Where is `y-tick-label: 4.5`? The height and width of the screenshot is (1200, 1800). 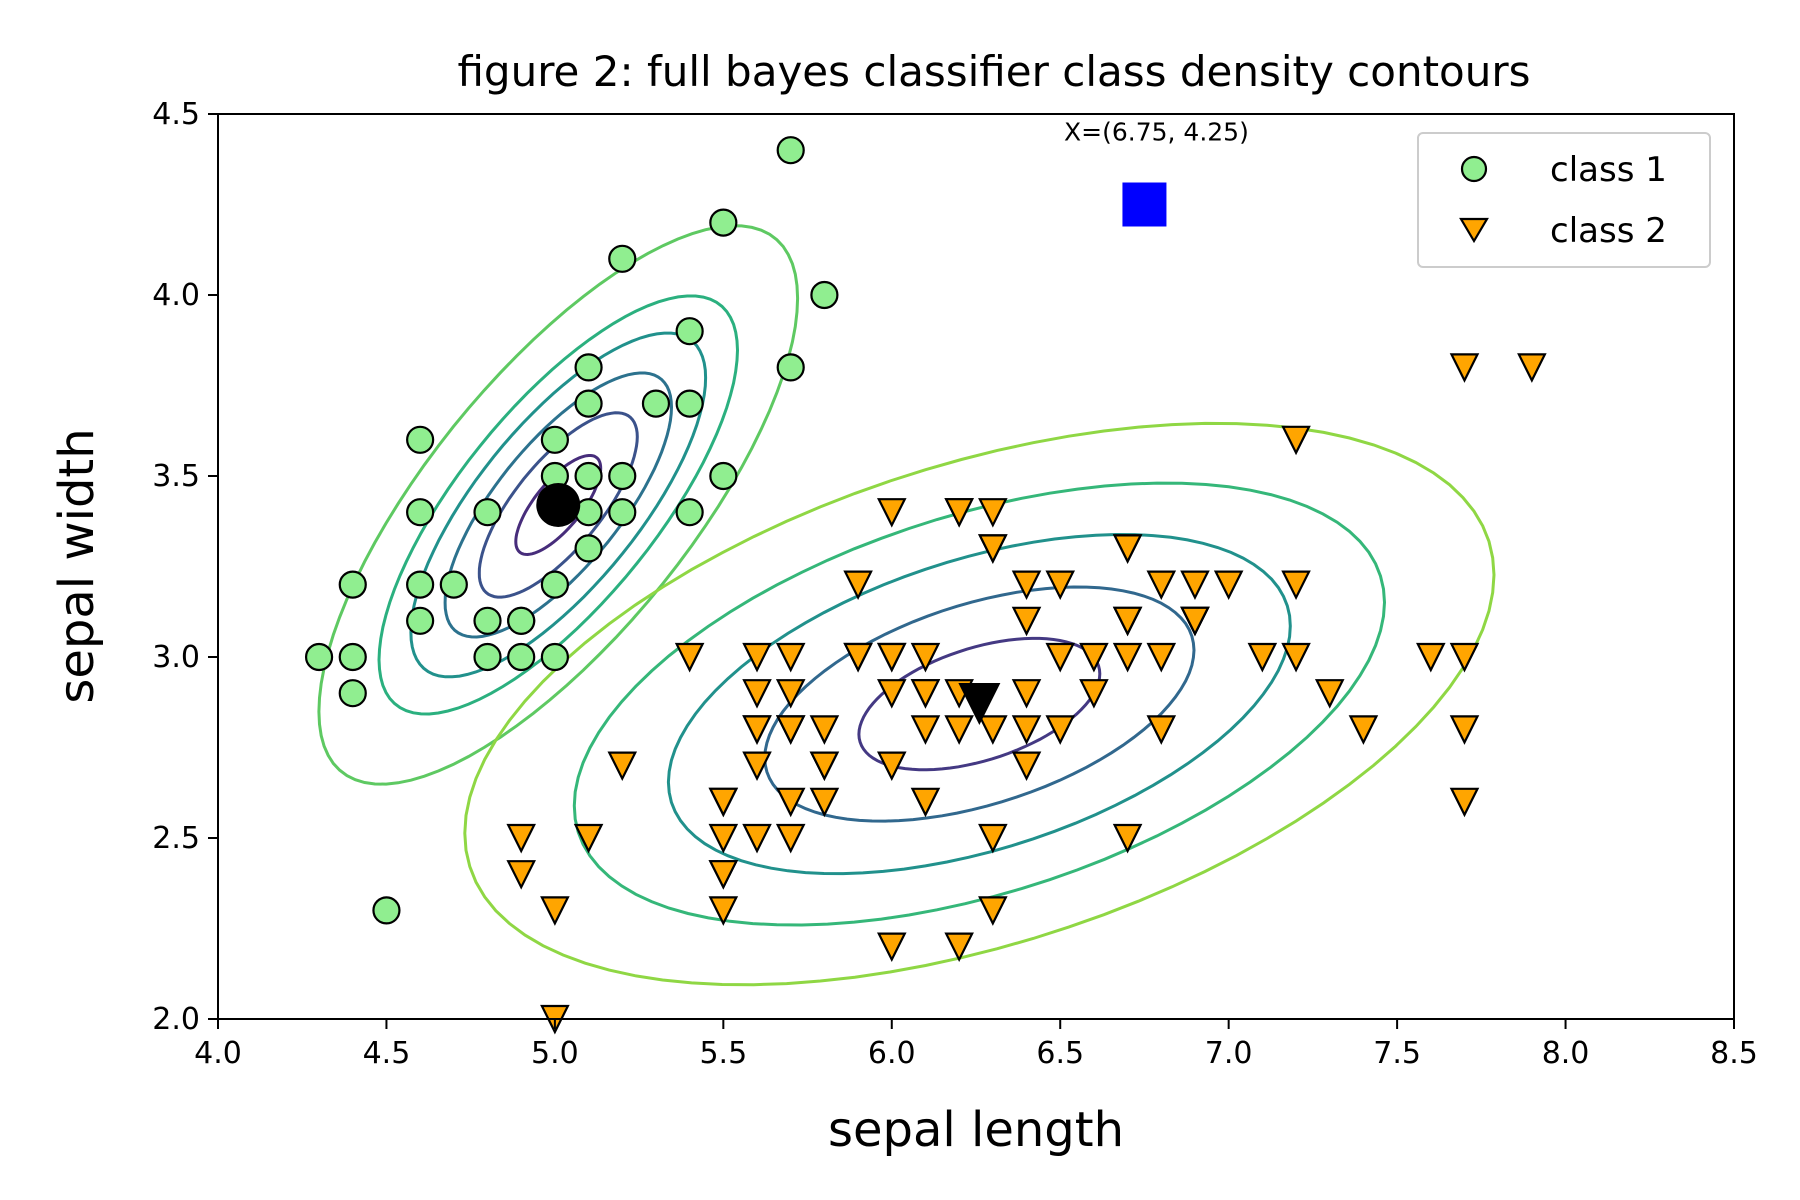
y-tick-label: 4.5 is located at coordinates (176, 114).